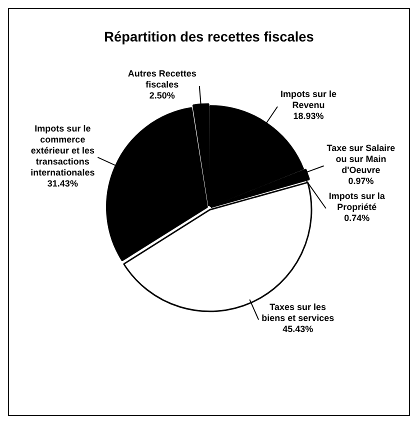 The image size is (418, 424). What do you see at coordinates (298, 329) in the screenshot?
I see `data-label: 45.43%` at bounding box center [298, 329].